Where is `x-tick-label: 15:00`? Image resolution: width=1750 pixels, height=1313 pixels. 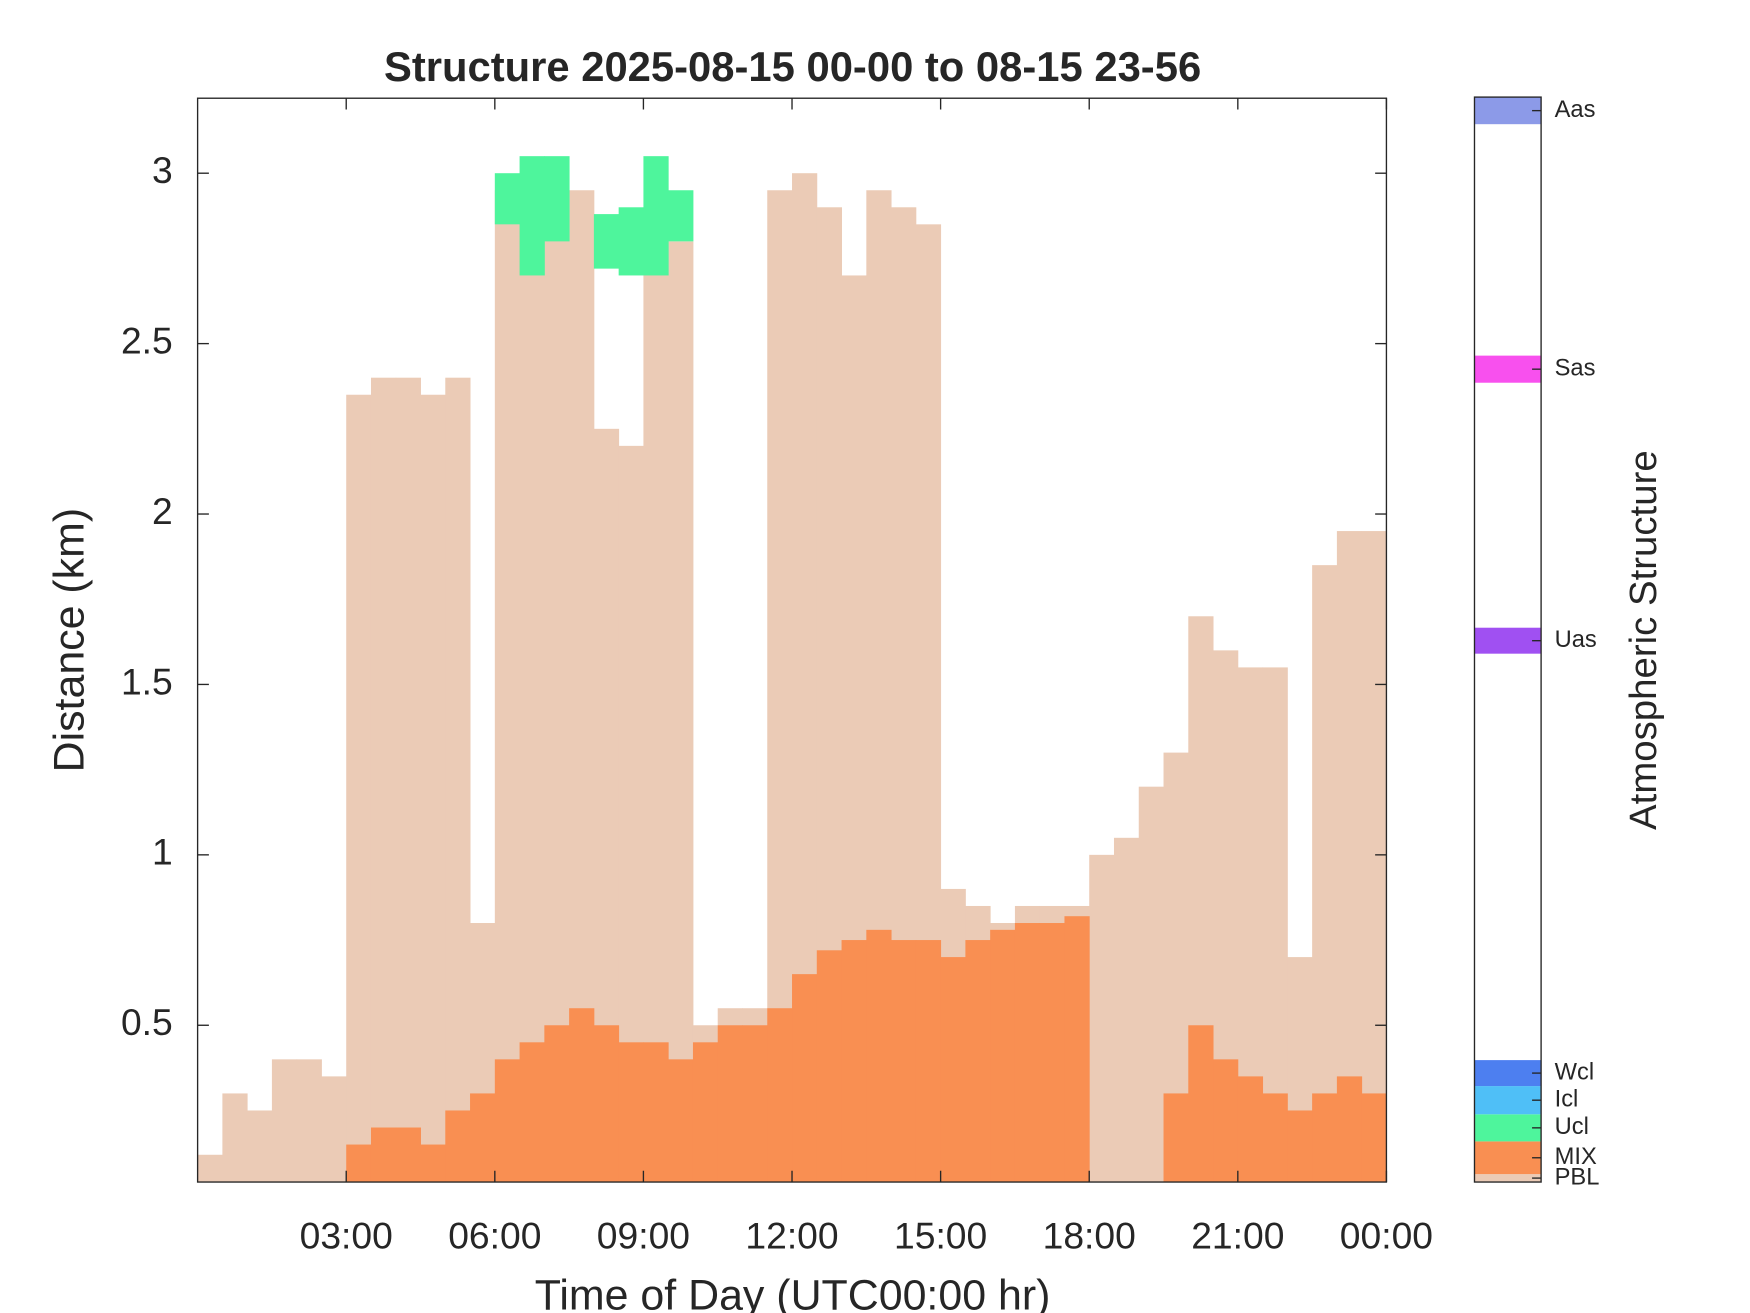
x-tick-label: 15:00 is located at coordinates (940, 1235).